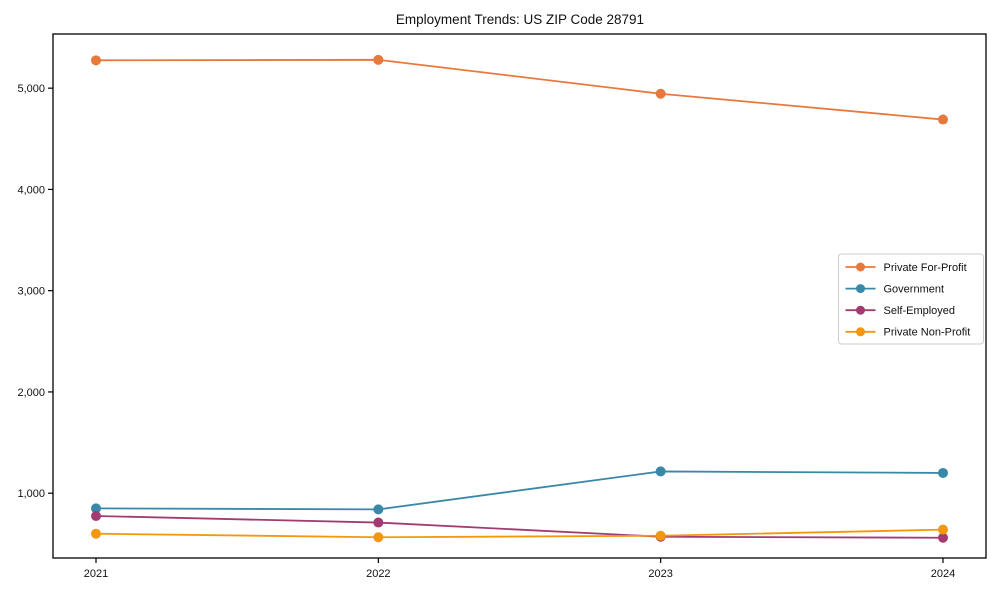 This screenshot has width=1000, height=600. I want to click on legend-label-government: Government, so click(914, 289).